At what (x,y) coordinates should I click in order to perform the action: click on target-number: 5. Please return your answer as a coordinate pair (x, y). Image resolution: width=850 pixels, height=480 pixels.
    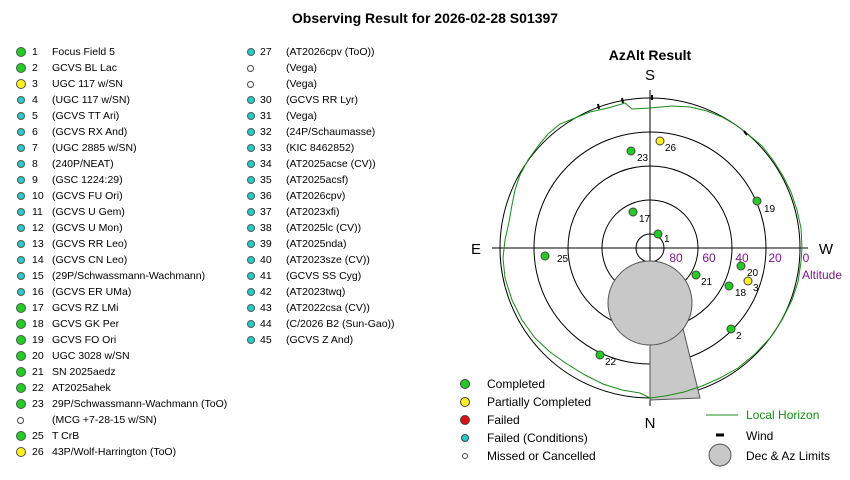
    Looking at the image, I should click on (35, 116).